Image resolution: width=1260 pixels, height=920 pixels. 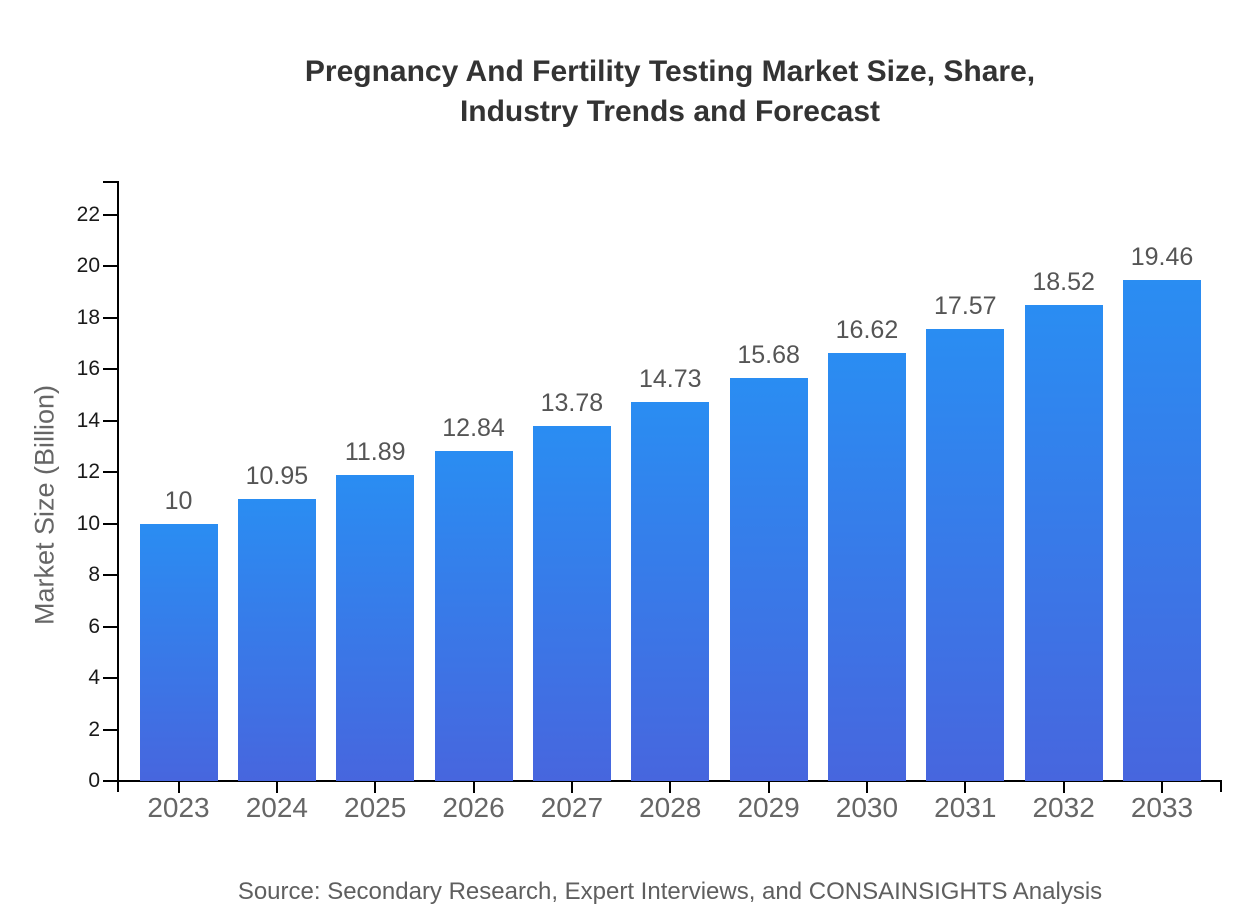 I want to click on bar-2025, so click(x=375, y=628).